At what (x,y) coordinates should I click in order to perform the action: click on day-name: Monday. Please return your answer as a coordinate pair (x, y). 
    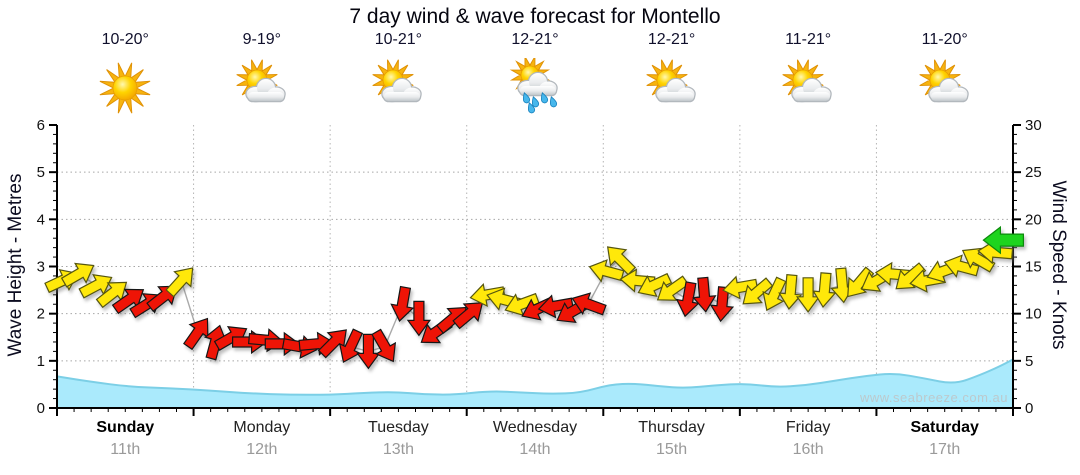
    Looking at the image, I should click on (262, 427).